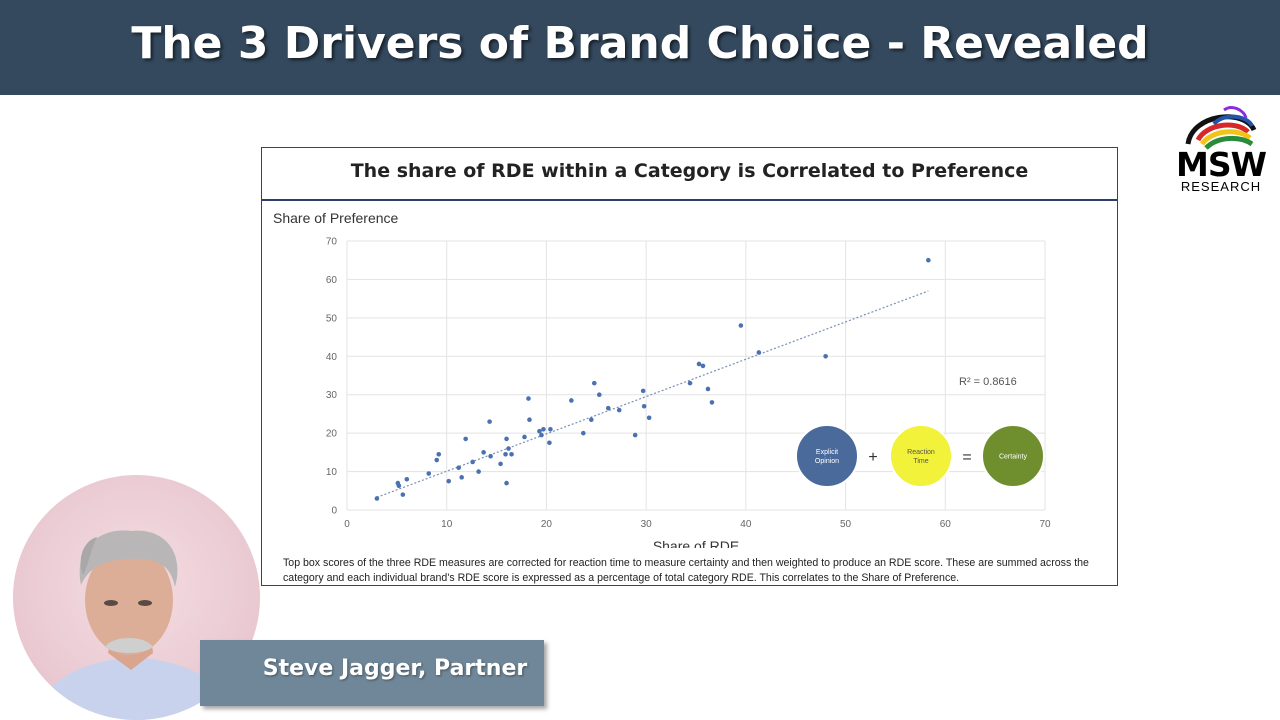 The image size is (1280, 720). What do you see at coordinates (966, 457) in the screenshot?
I see `equals-sign: =` at bounding box center [966, 457].